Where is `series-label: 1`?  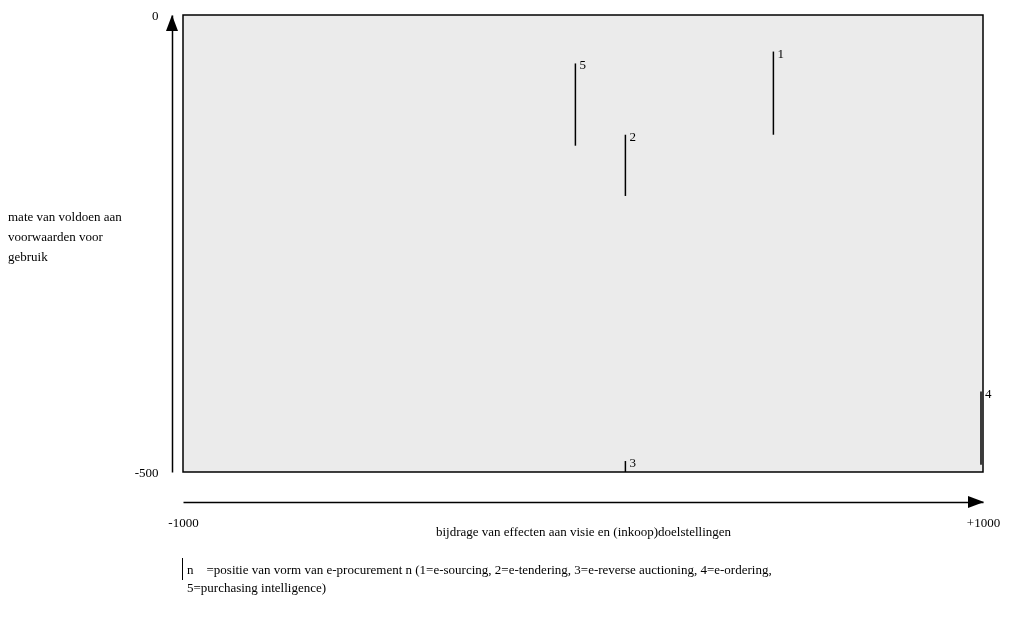
series-label: 1 is located at coordinates (780, 53).